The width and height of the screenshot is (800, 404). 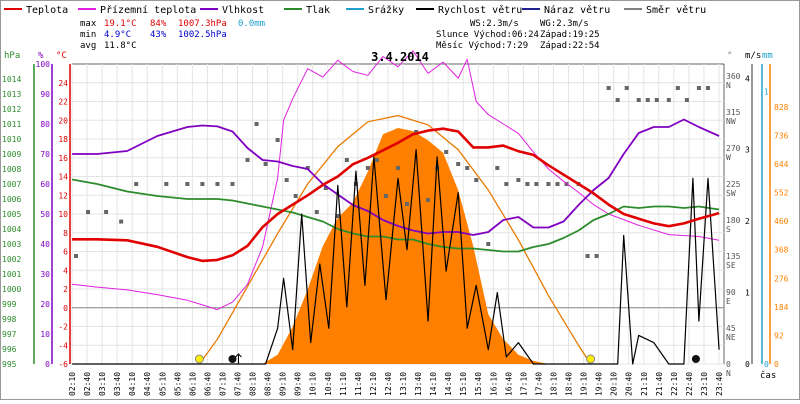 I want to click on x-axis-tick: 02:10, so click(x=72, y=384).